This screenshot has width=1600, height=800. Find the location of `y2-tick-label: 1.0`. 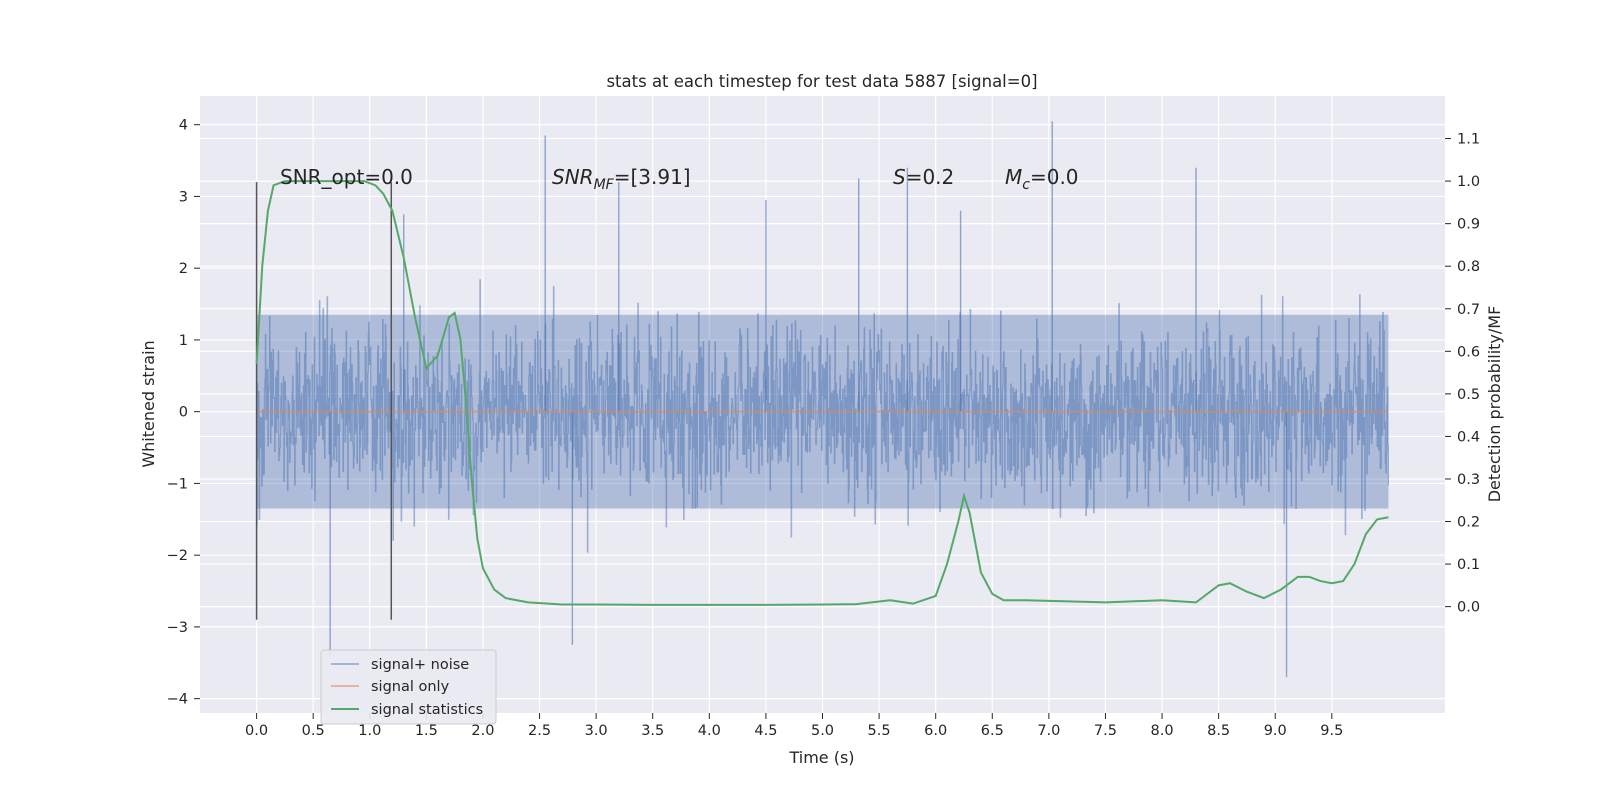

y2-tick-label: 1.0 is located at coordinates (1468, 182).